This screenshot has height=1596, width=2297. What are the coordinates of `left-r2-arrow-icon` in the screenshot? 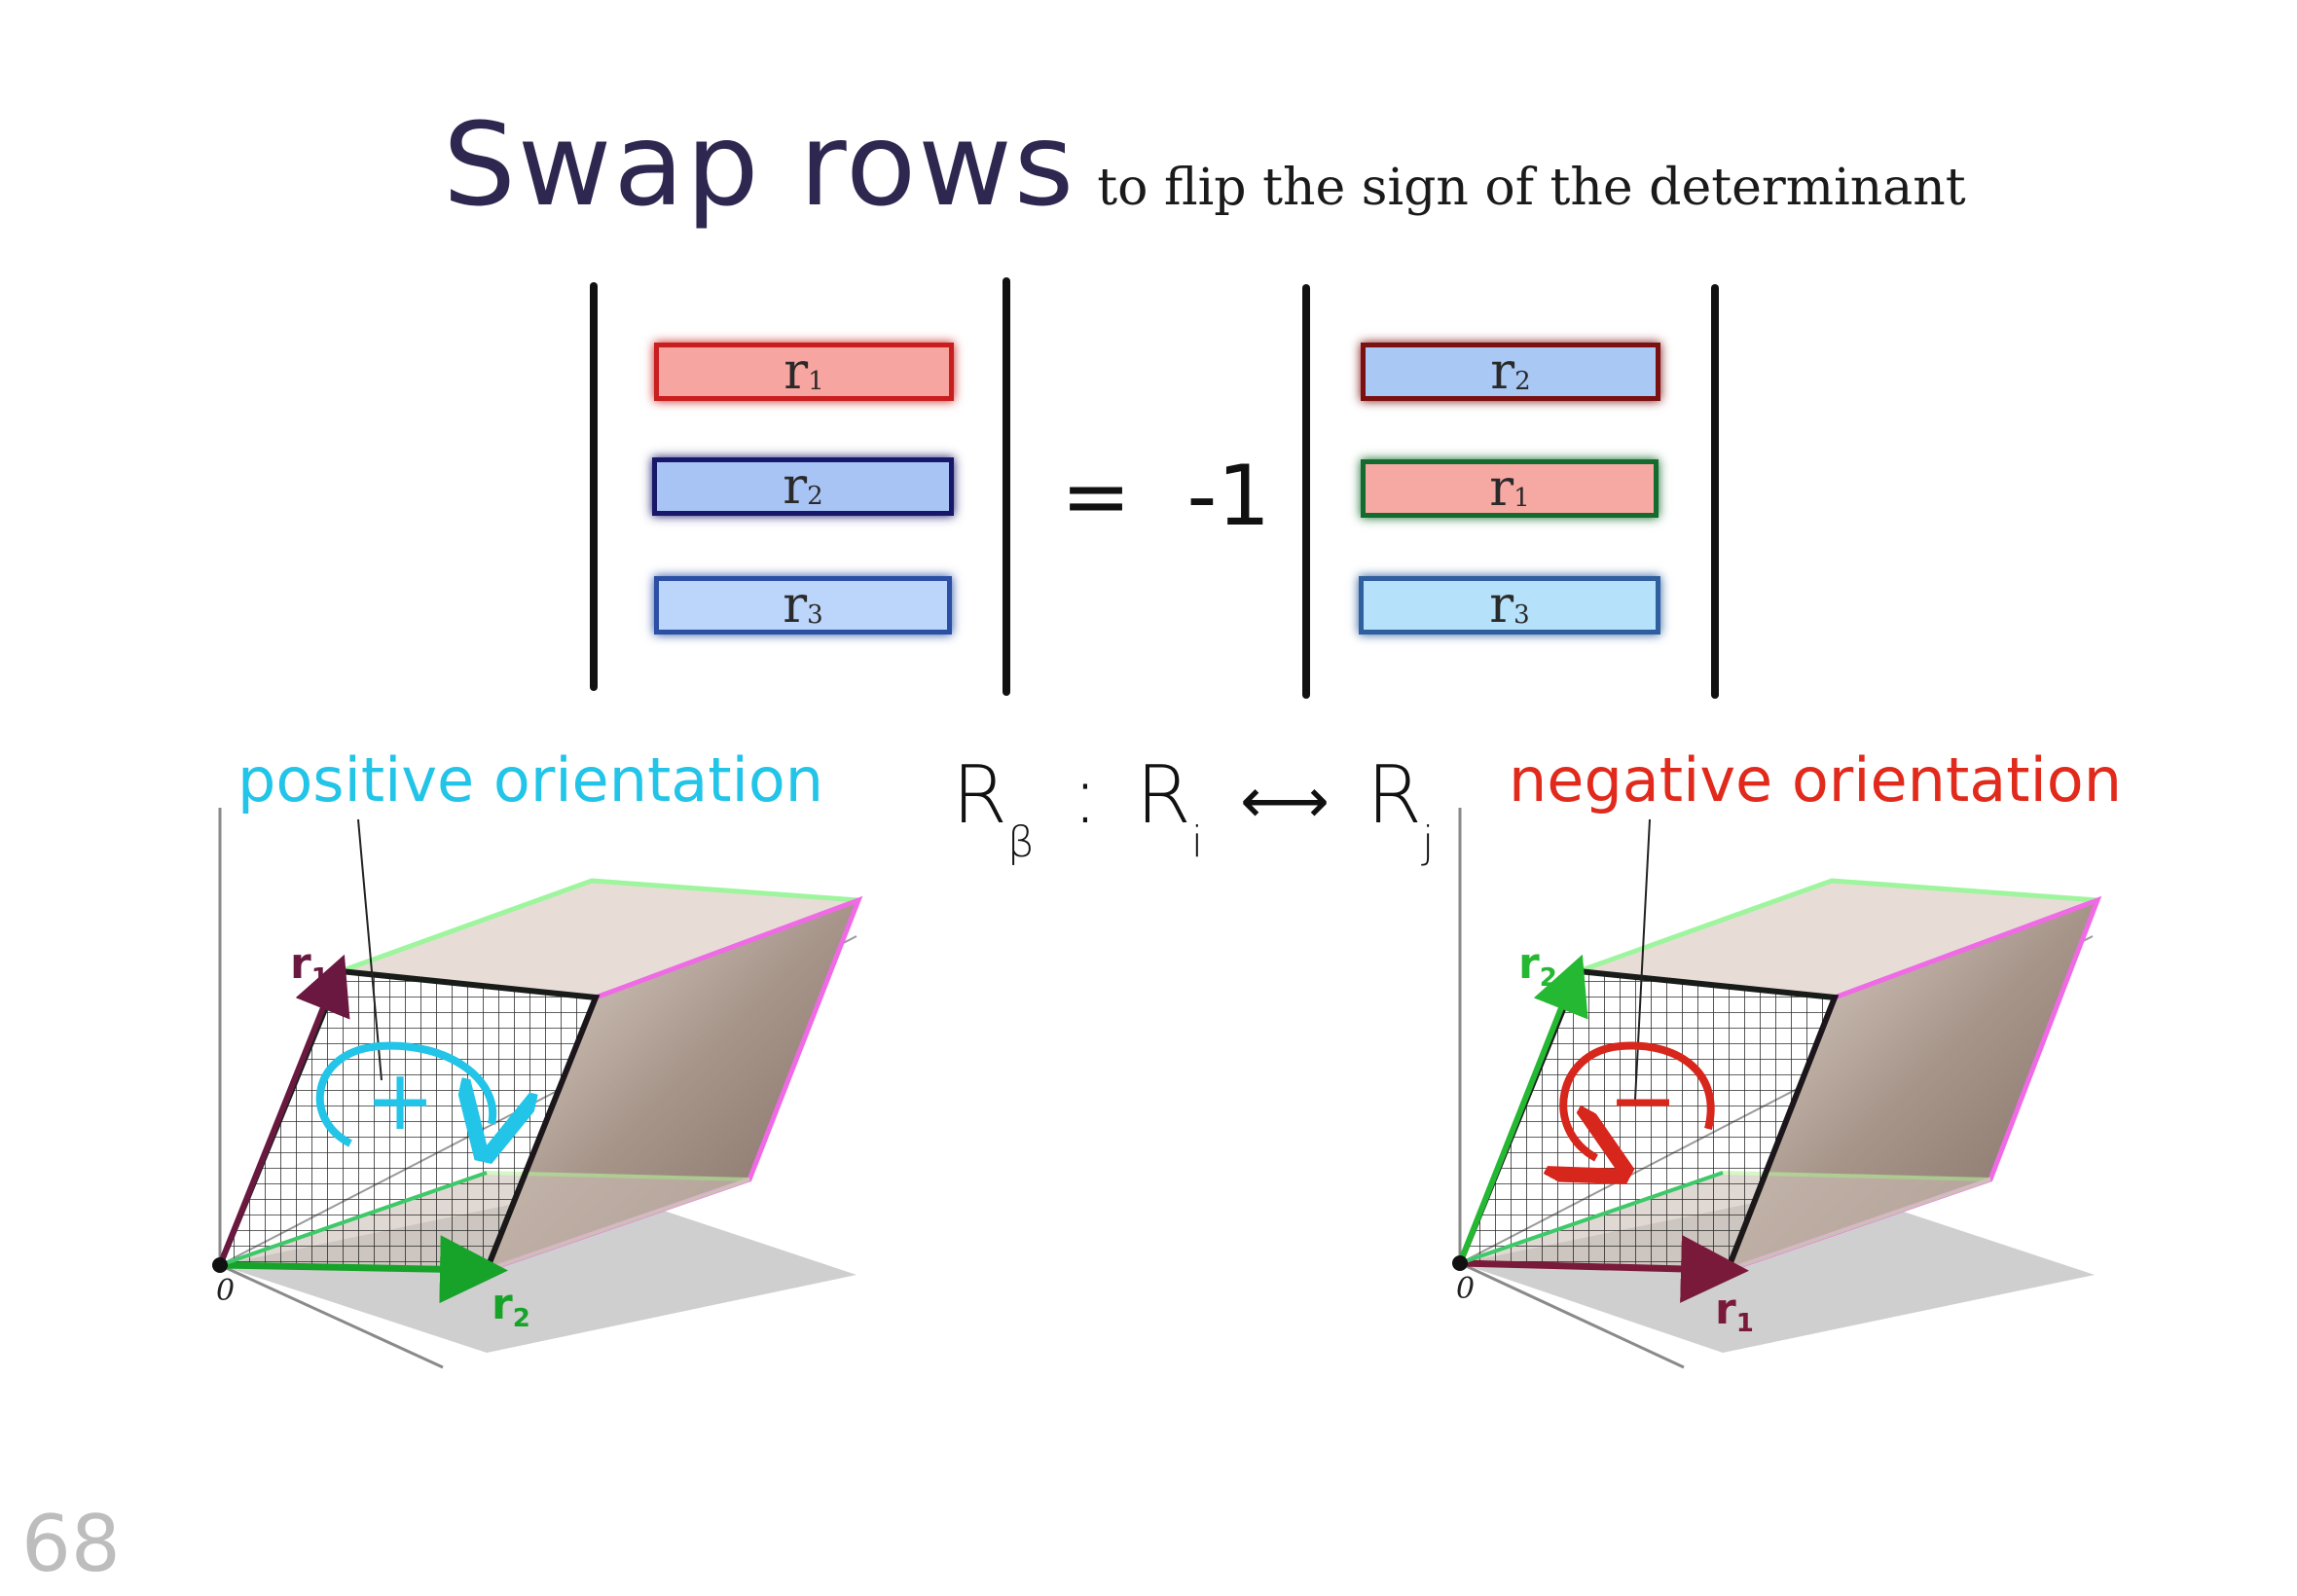 It's located at (363, 1269).